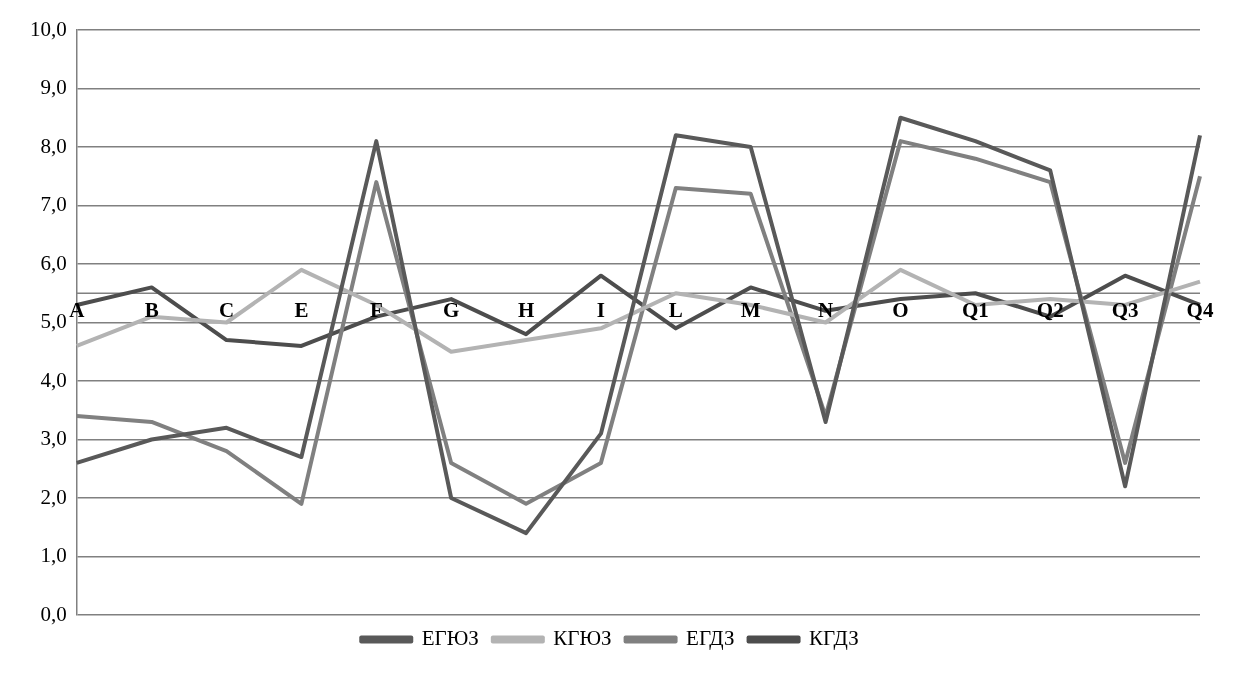 The height and width of the screenshot is (675, 1245). I want to click on y-tick-label: 6,0, so click(53, 262).